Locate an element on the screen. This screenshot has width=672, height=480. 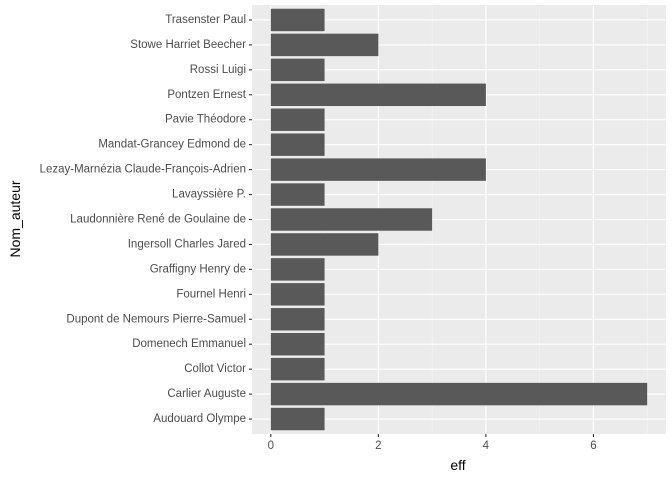
y-tick-label: Stowe Harriet Beecher is located at coordinates (188, 45).